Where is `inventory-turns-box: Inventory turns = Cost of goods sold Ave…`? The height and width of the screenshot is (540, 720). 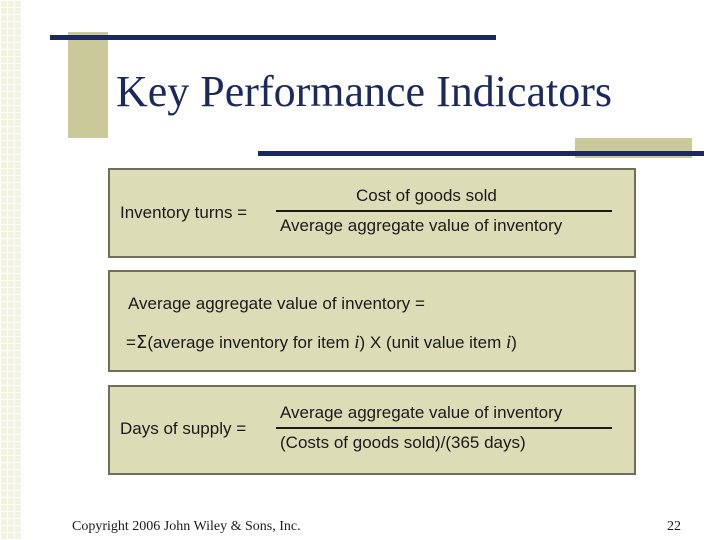 inventory-turns-box: Inventory turns = Cost of goods sold Ave… is located at coordinates (372, 213).